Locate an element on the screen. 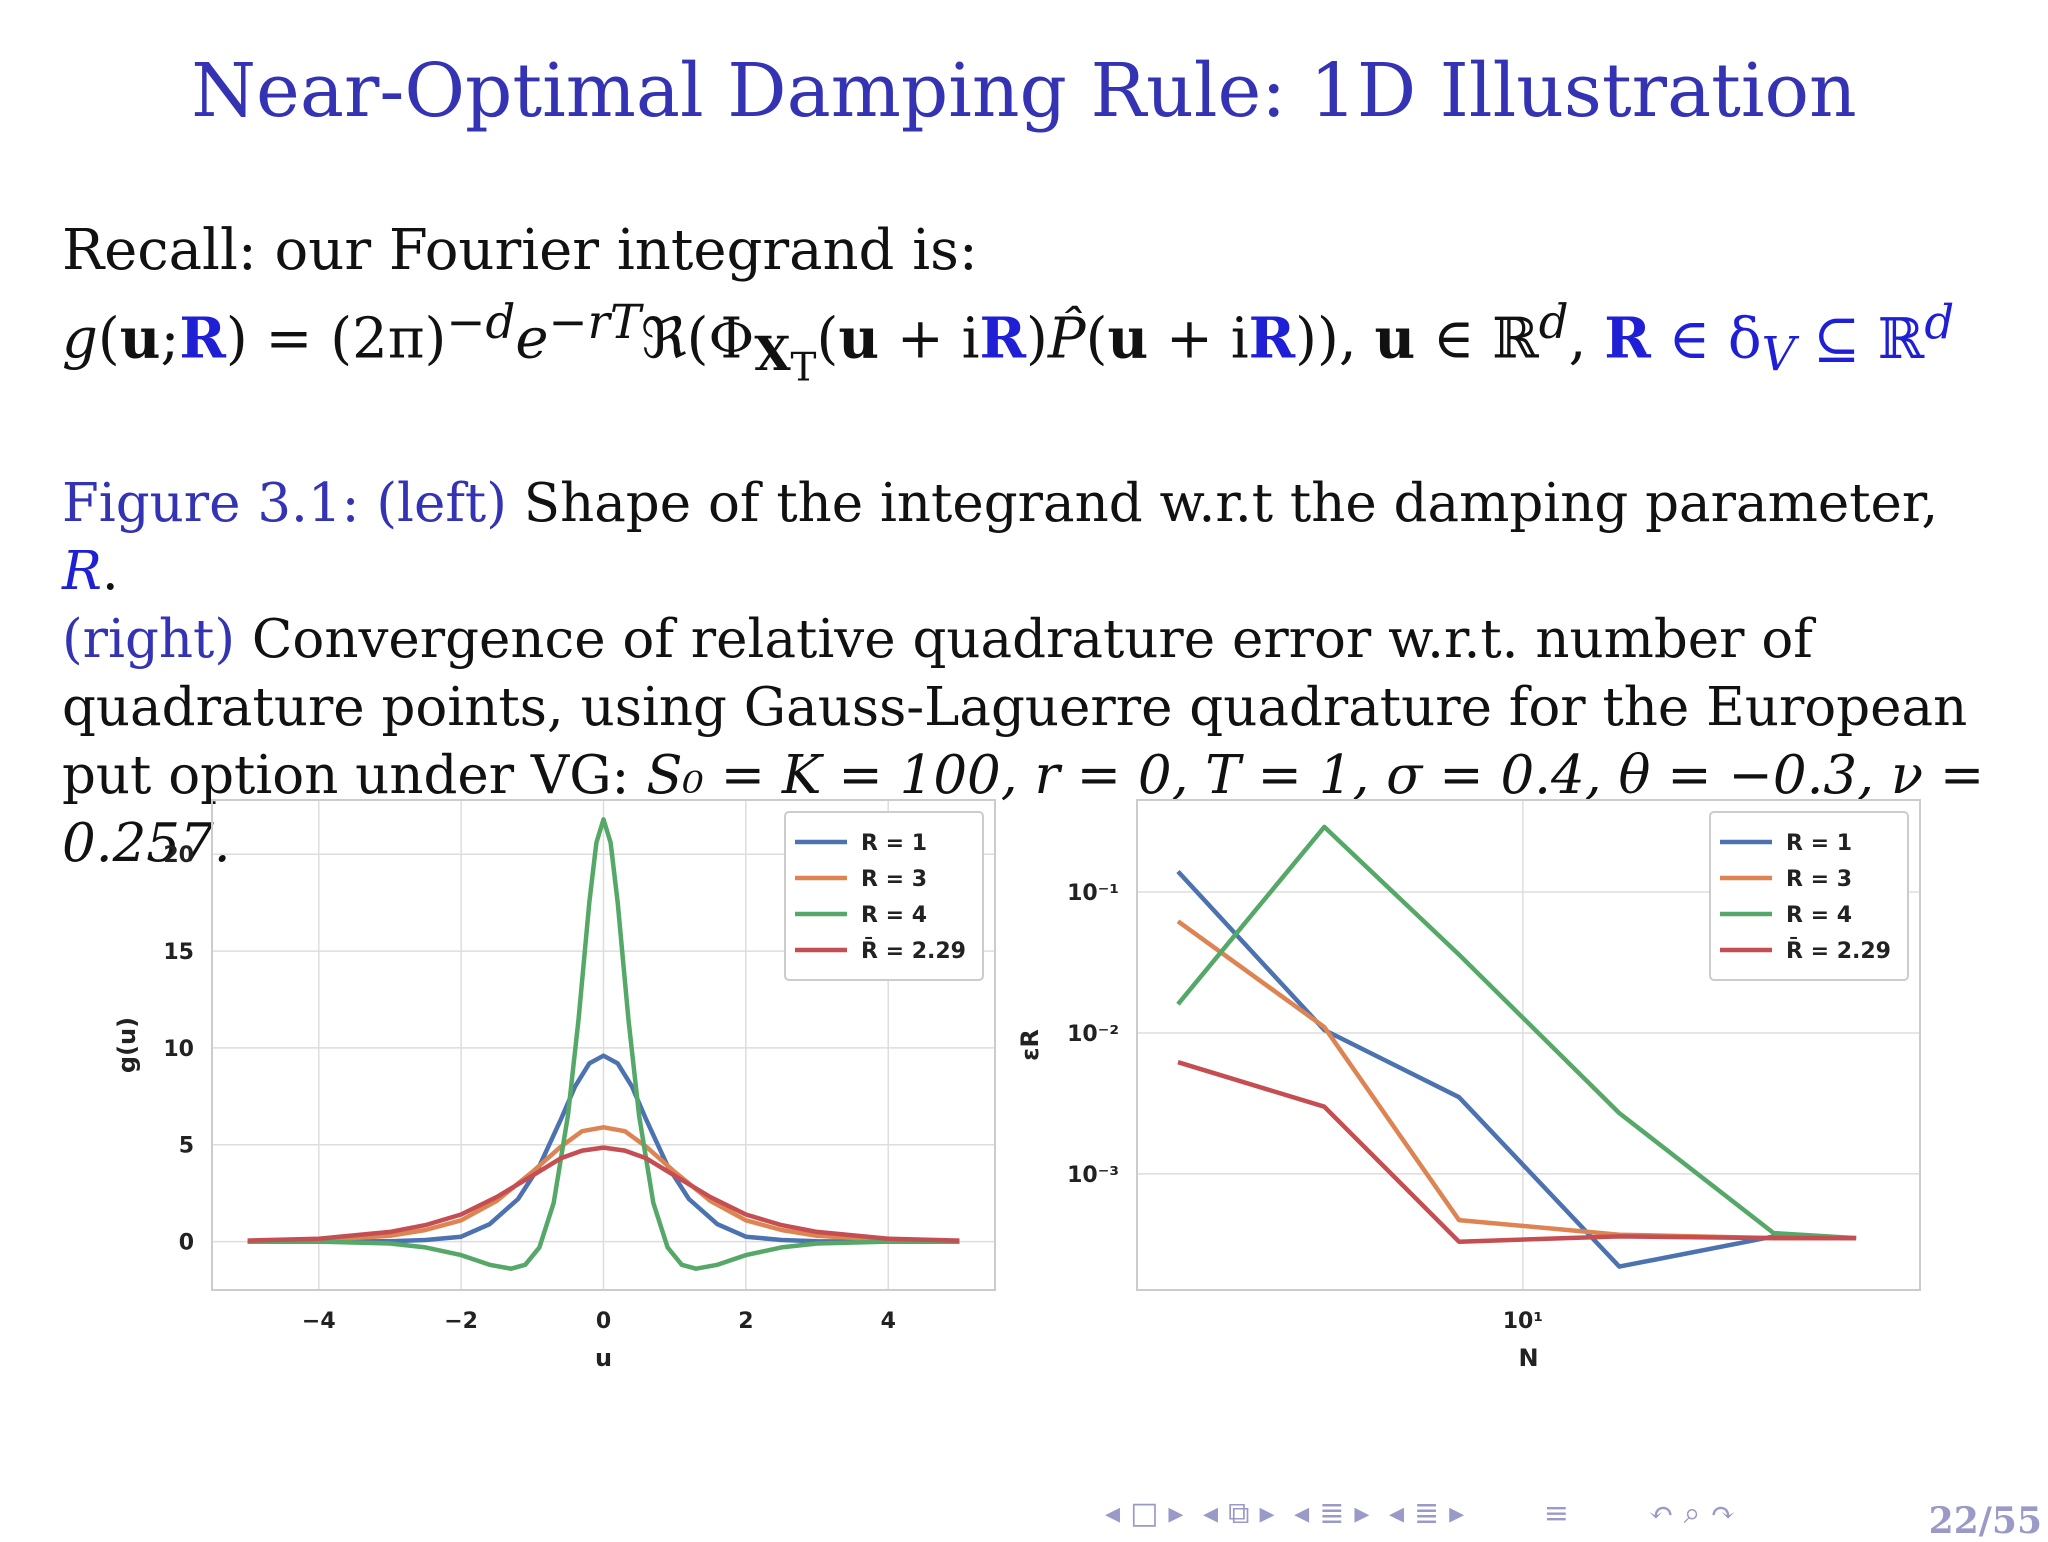 Image resolution: width=2048 pixels, height=1542 pixels. y-tick-label: 10⁻¹ is located at coordinates (1093, 893).